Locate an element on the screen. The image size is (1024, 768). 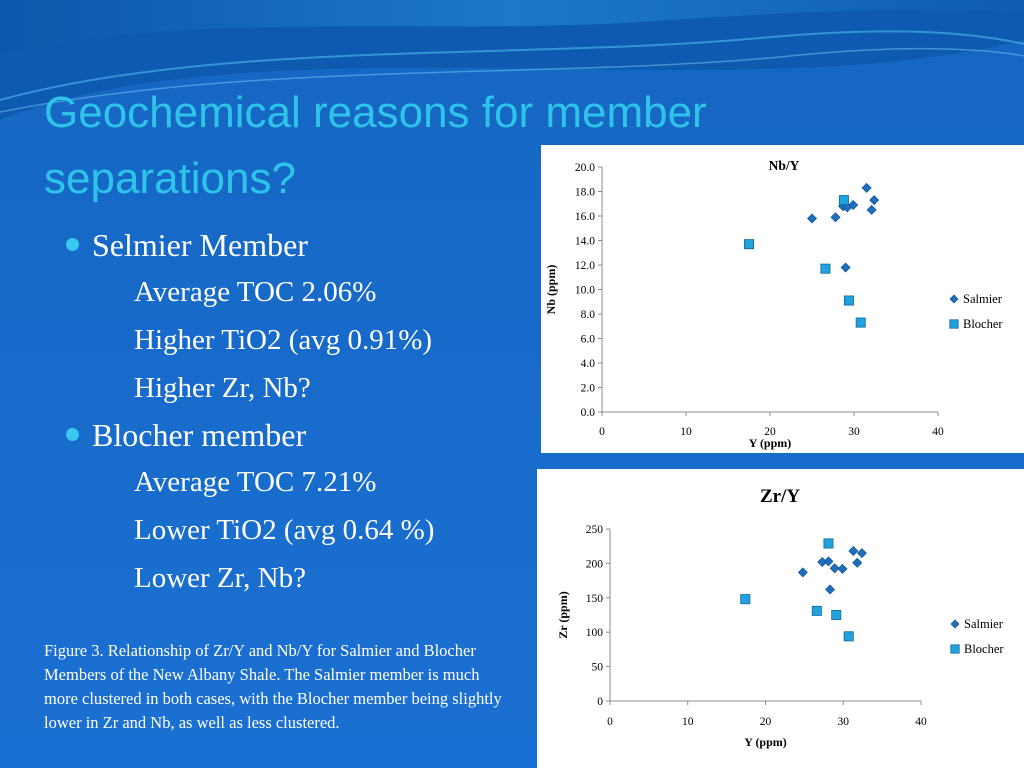
y-tick-label: 18.0 is located at coordinates (585, 193).